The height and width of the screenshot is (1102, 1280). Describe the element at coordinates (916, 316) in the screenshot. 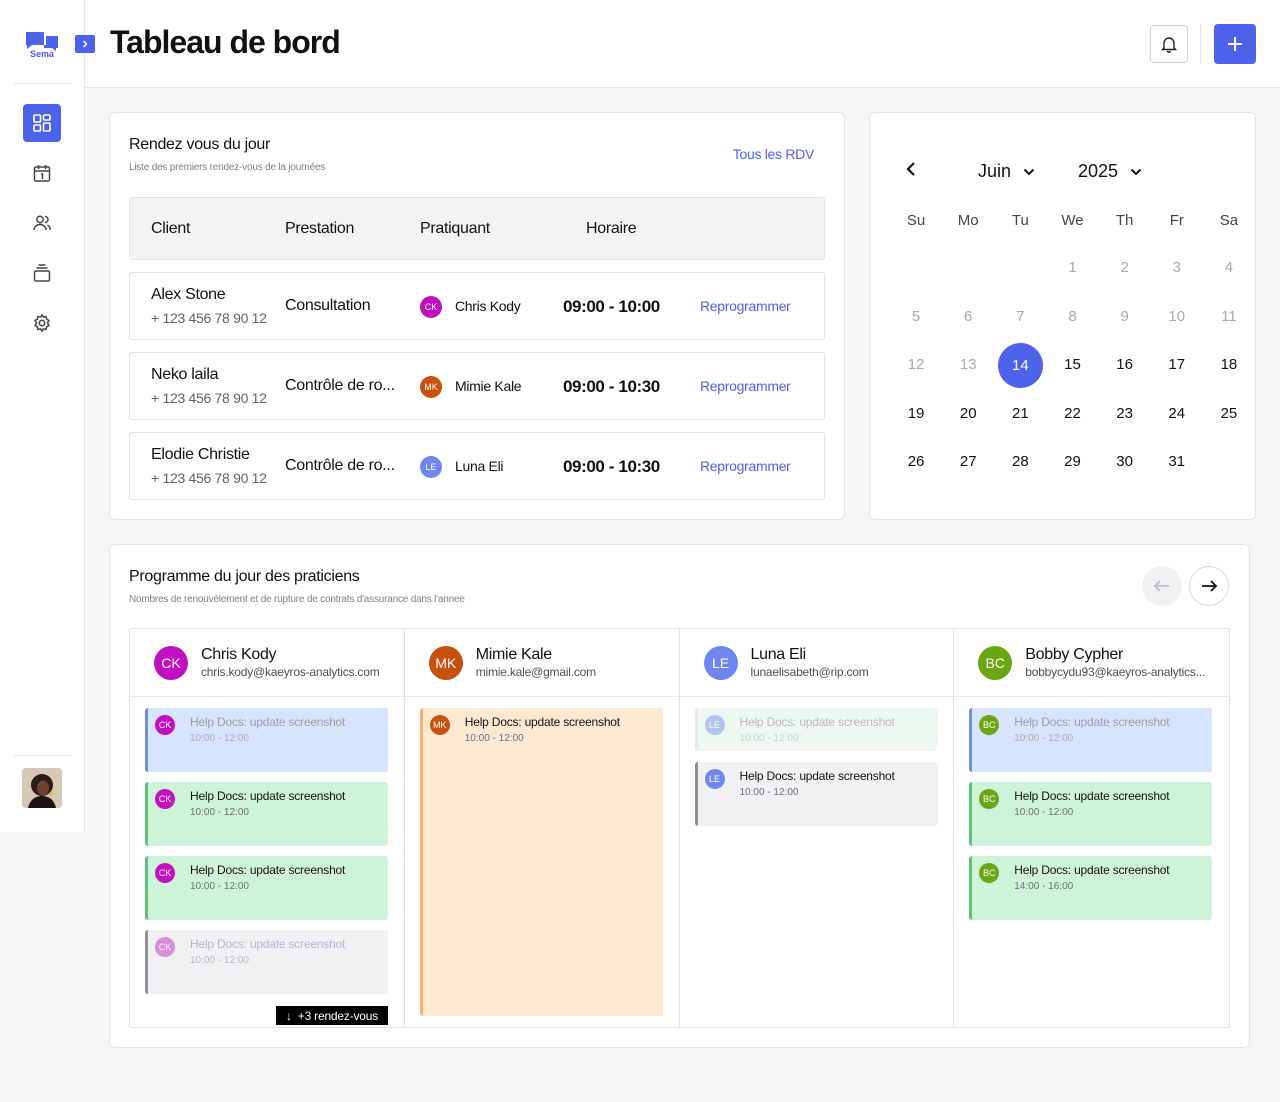

I see `calendar-day: 5` at that location.